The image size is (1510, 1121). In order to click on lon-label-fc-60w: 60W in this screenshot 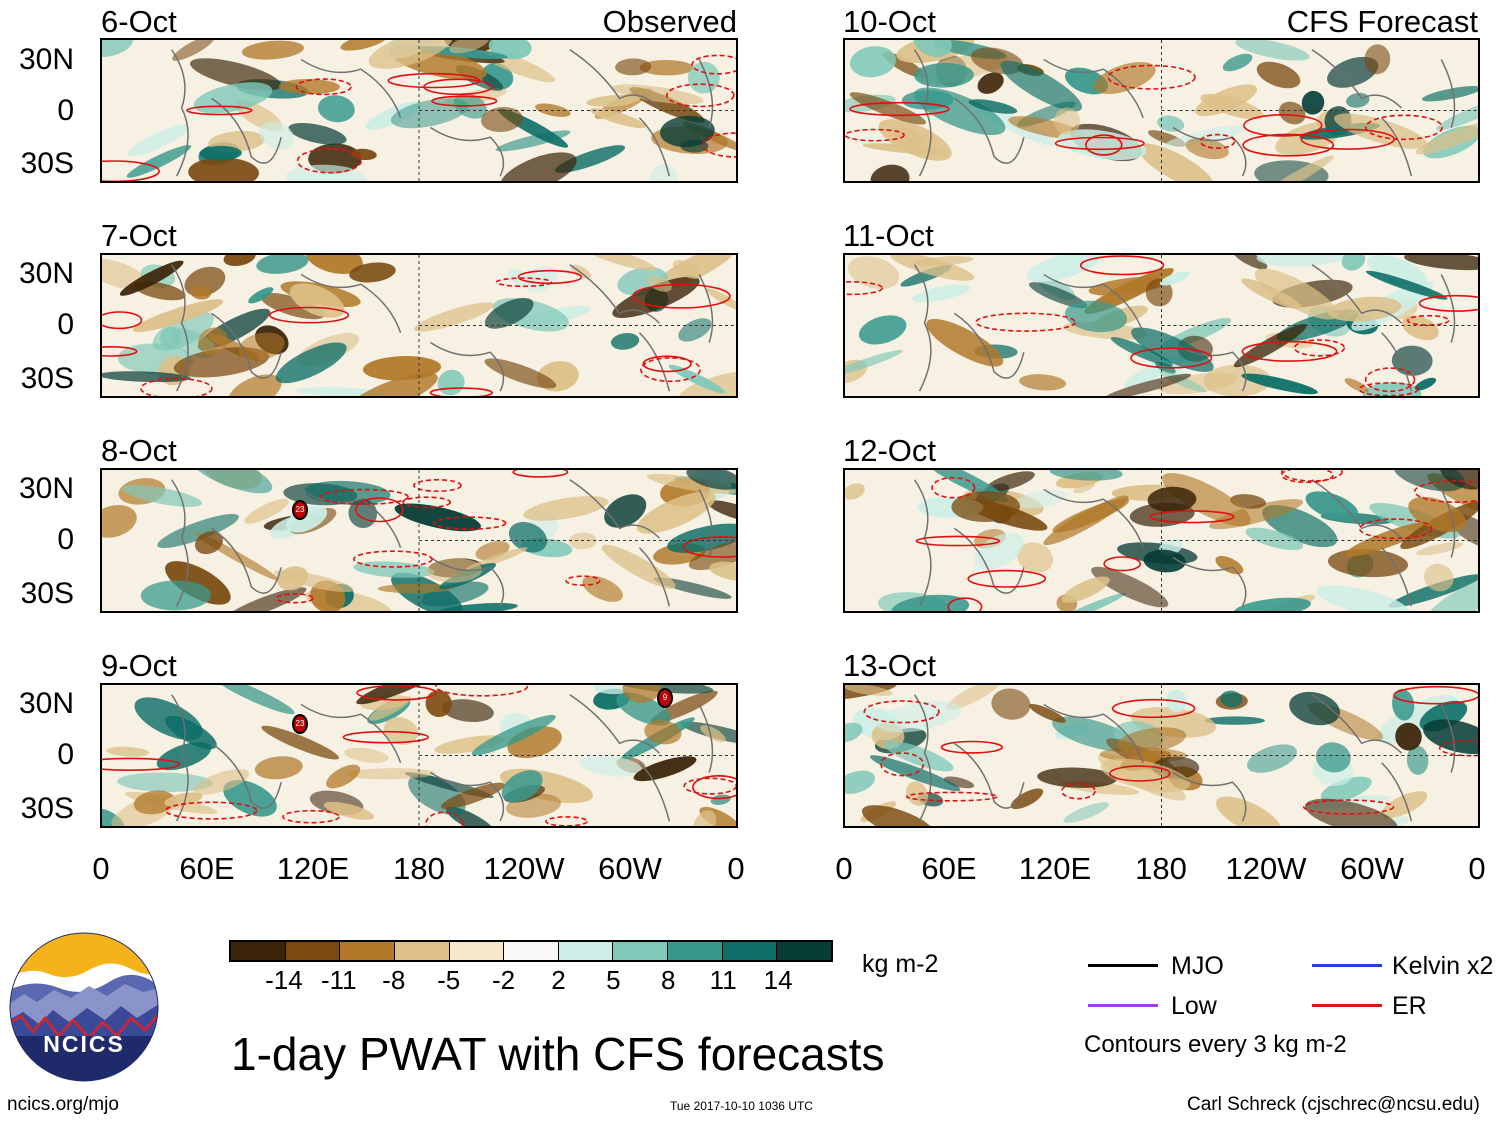, I will do `click(1372, 868)`.